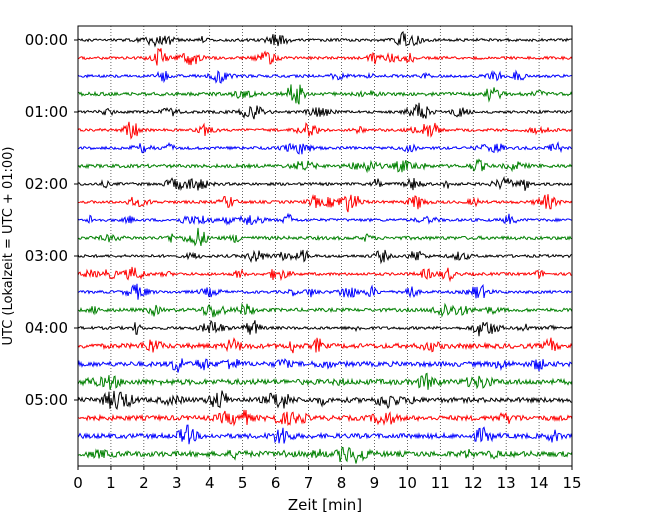 The height and width of the screenshot is (520, 650). What do you see at coordinates (46, 400) in the screenshot?
I see `y-tick-label: 05:00` at bounding box center [46, 400].